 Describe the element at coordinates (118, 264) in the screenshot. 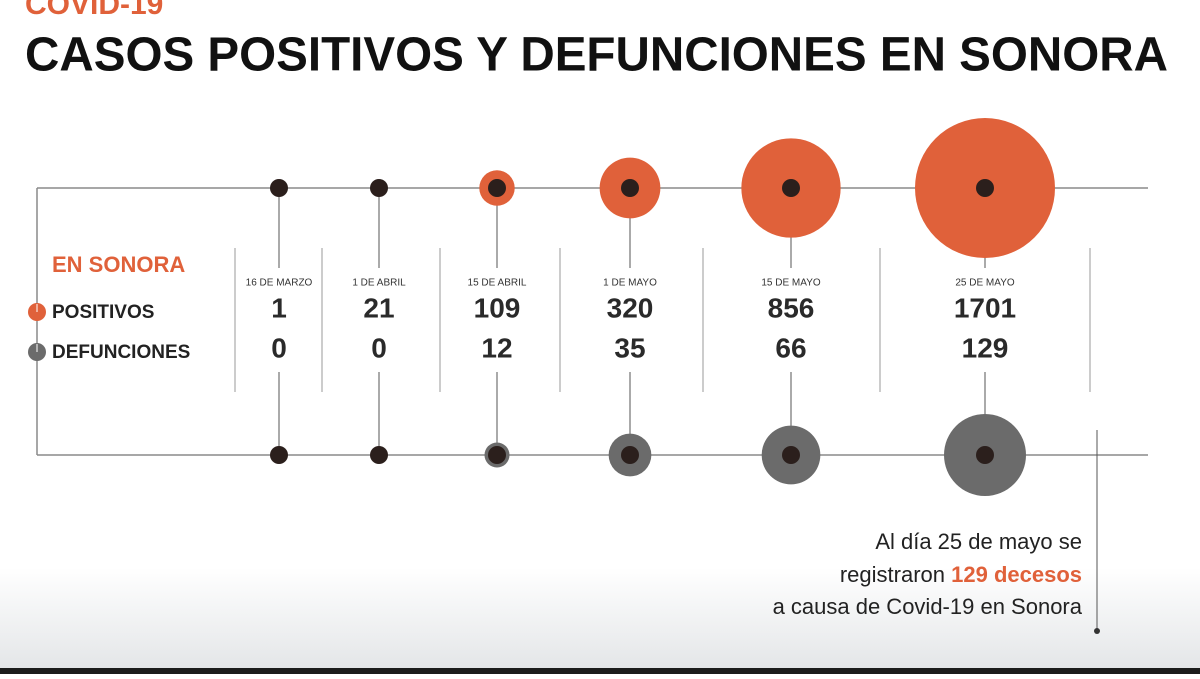

I see `legend-title: EN SONORA` at that location.